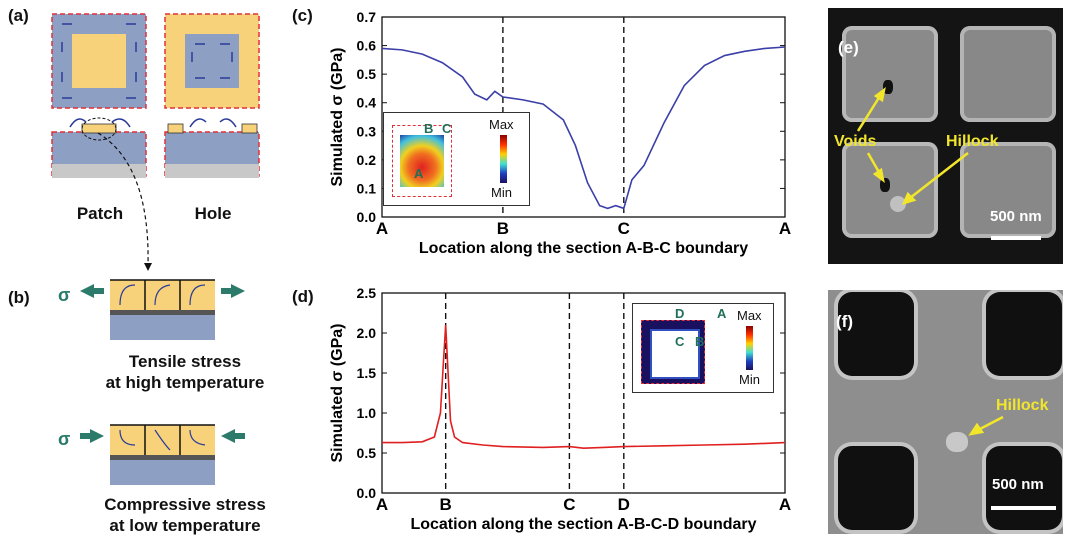  What do you see at coordinates (367, 373) in the screenshot?
I see `y-tick-label: 1.5` at bounding box center [367, 373].